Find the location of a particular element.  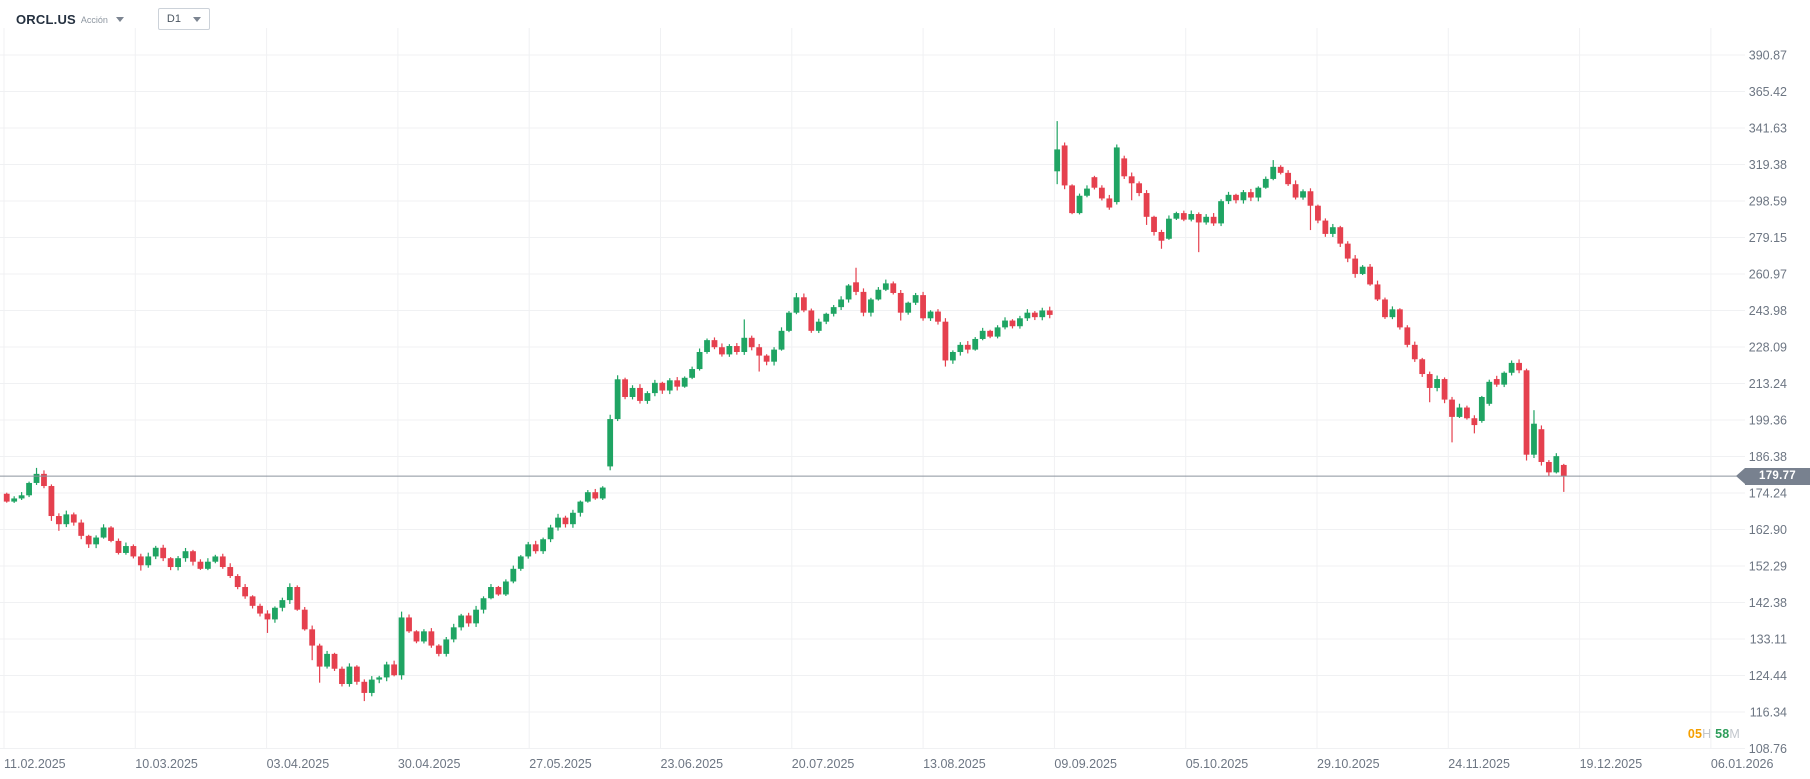

y-axis-label: 142.38 is located at coordinates (1768, 603).